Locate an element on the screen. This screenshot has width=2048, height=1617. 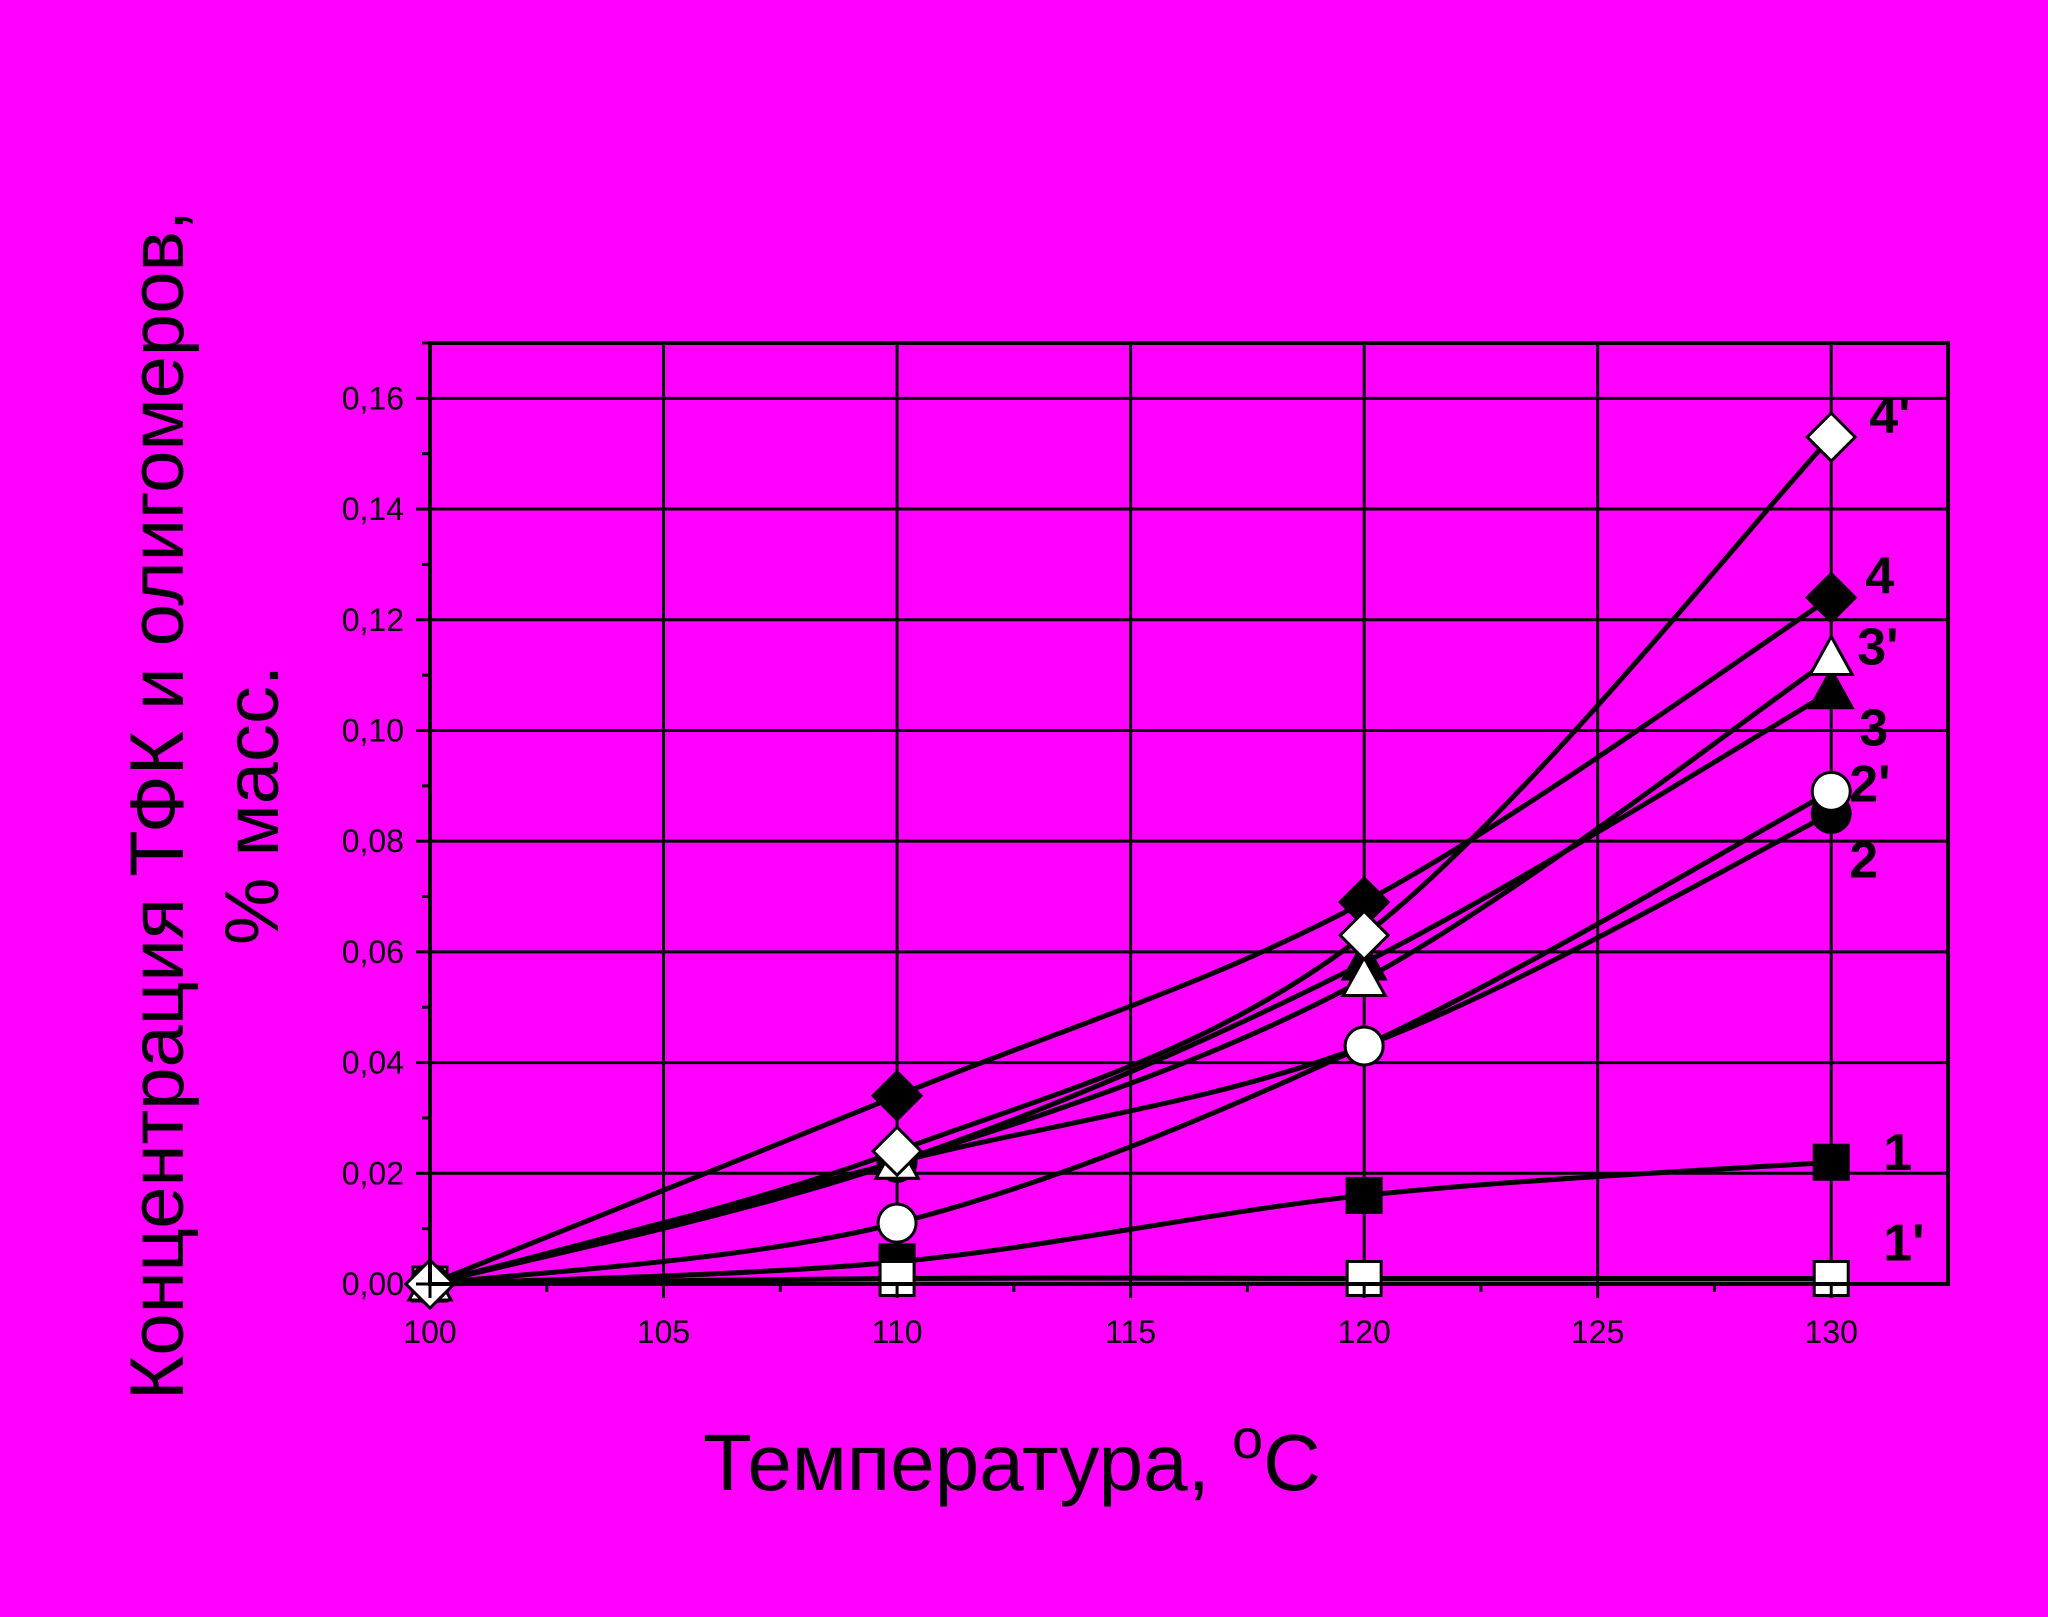
y-tick-label: 0,00 is located at coordinates (373, 1284).